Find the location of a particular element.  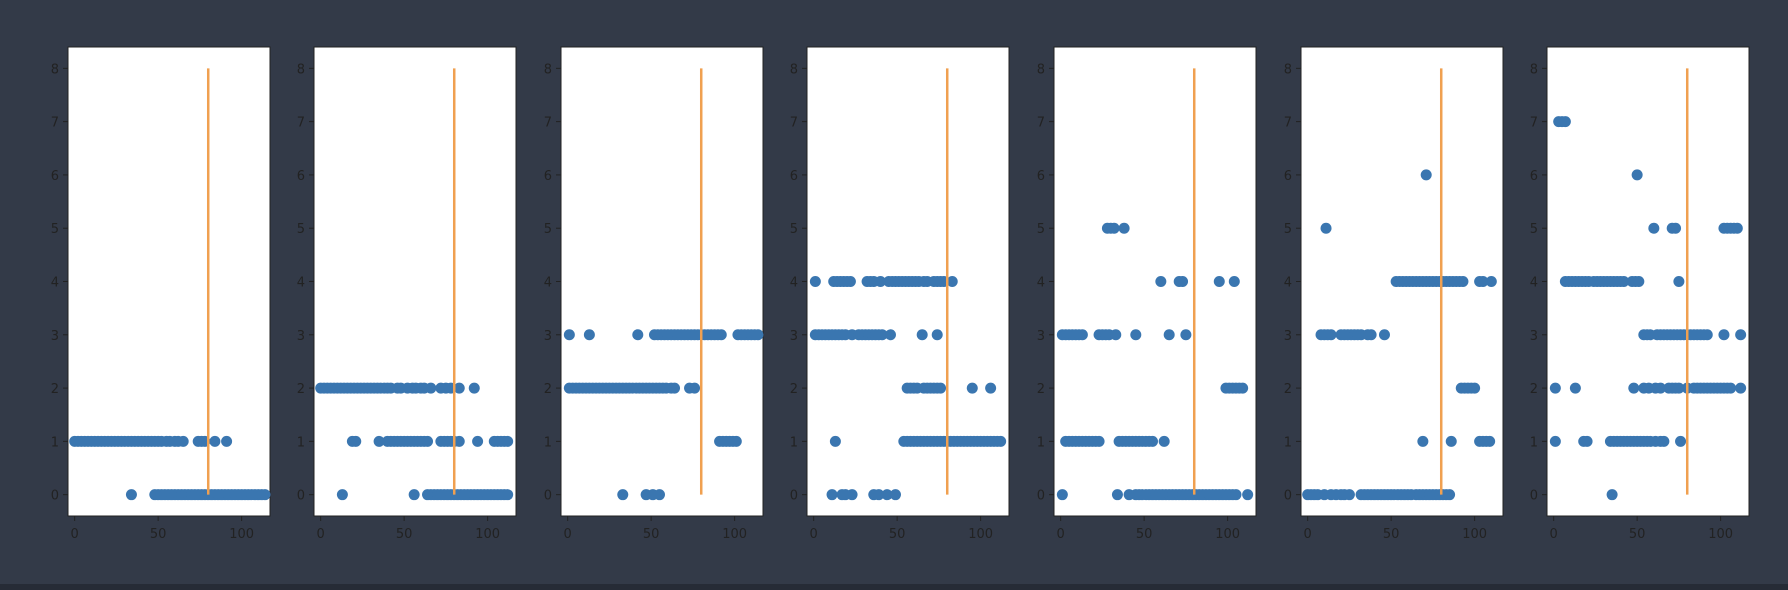

y-tick-label: 4 is located at coordinates (55, 283).